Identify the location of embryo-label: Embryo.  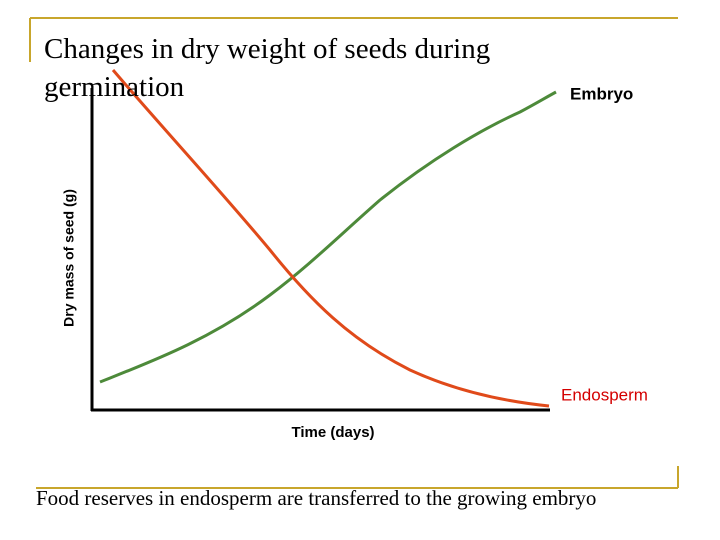
(601, 93).